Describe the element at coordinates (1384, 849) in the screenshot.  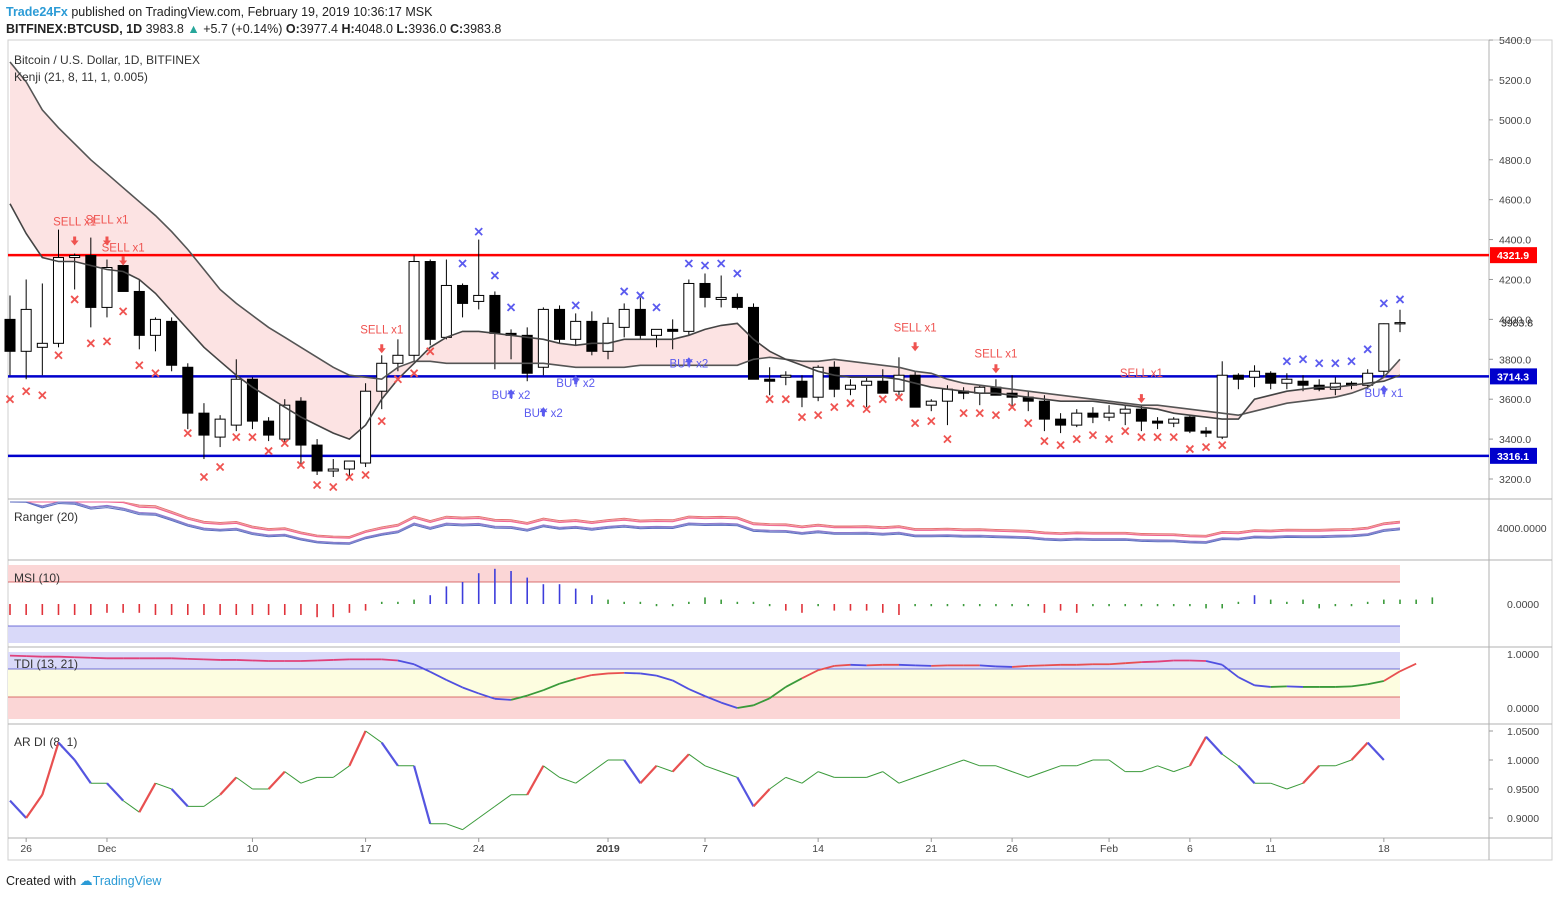
I see `x-tick-label-13: 18` at that location.